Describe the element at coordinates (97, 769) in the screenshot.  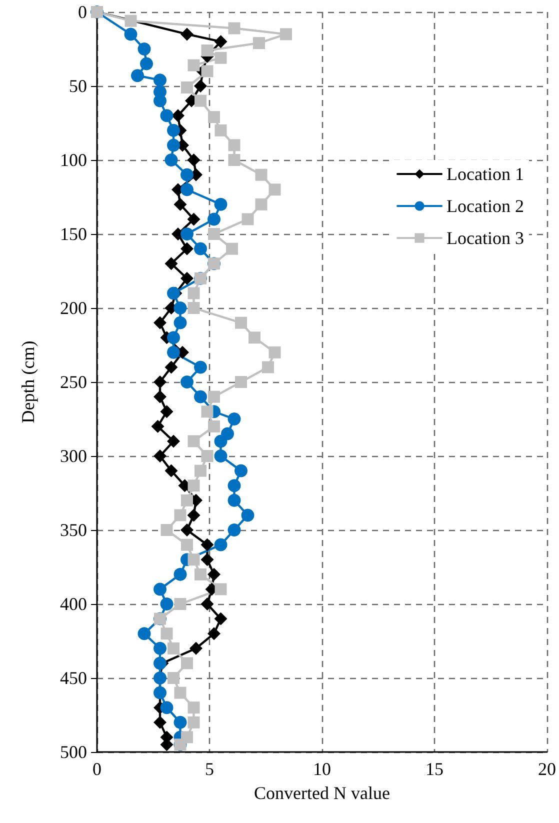
I see `x-tick-label: 0` at that location.